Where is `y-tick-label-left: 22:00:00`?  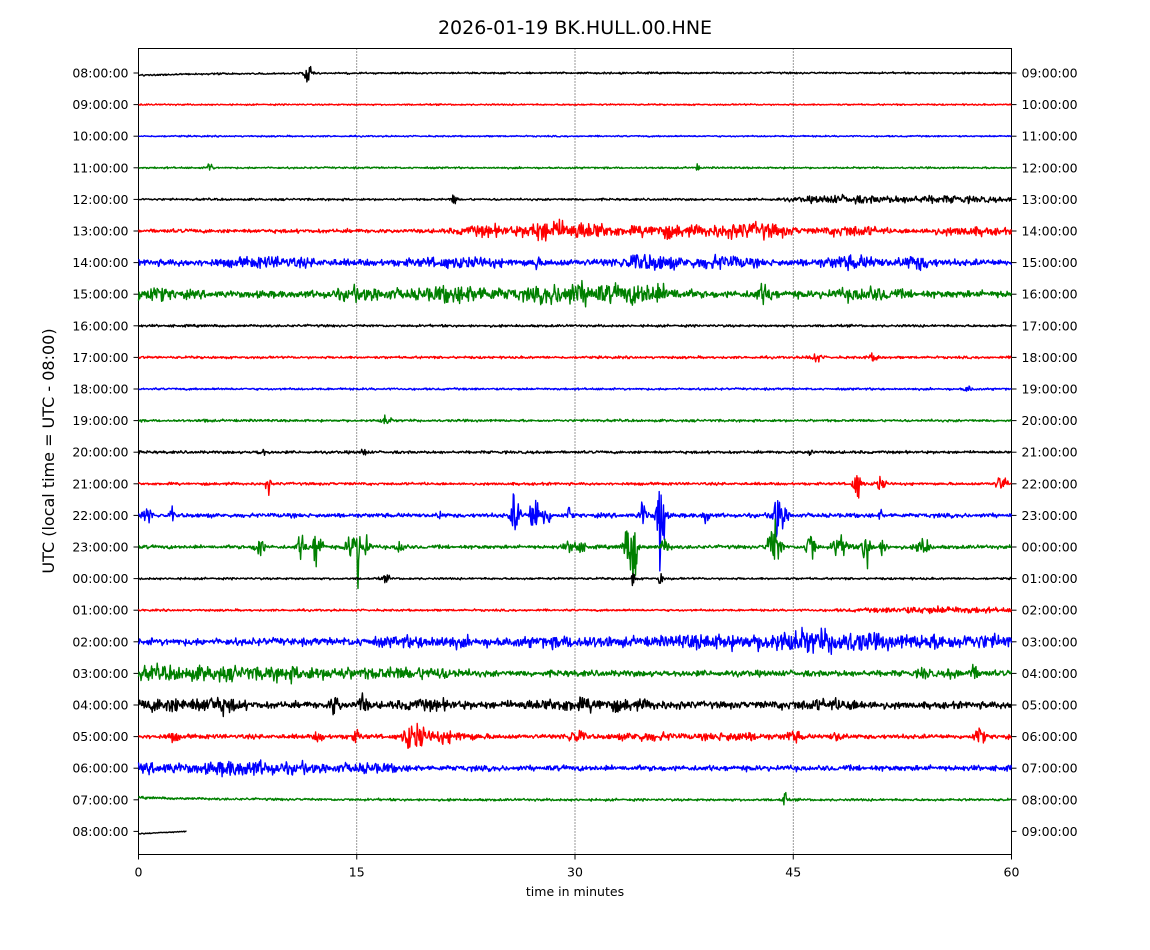 y-tick-label-left: 22:00:00 is located at coordinates (100, 515).